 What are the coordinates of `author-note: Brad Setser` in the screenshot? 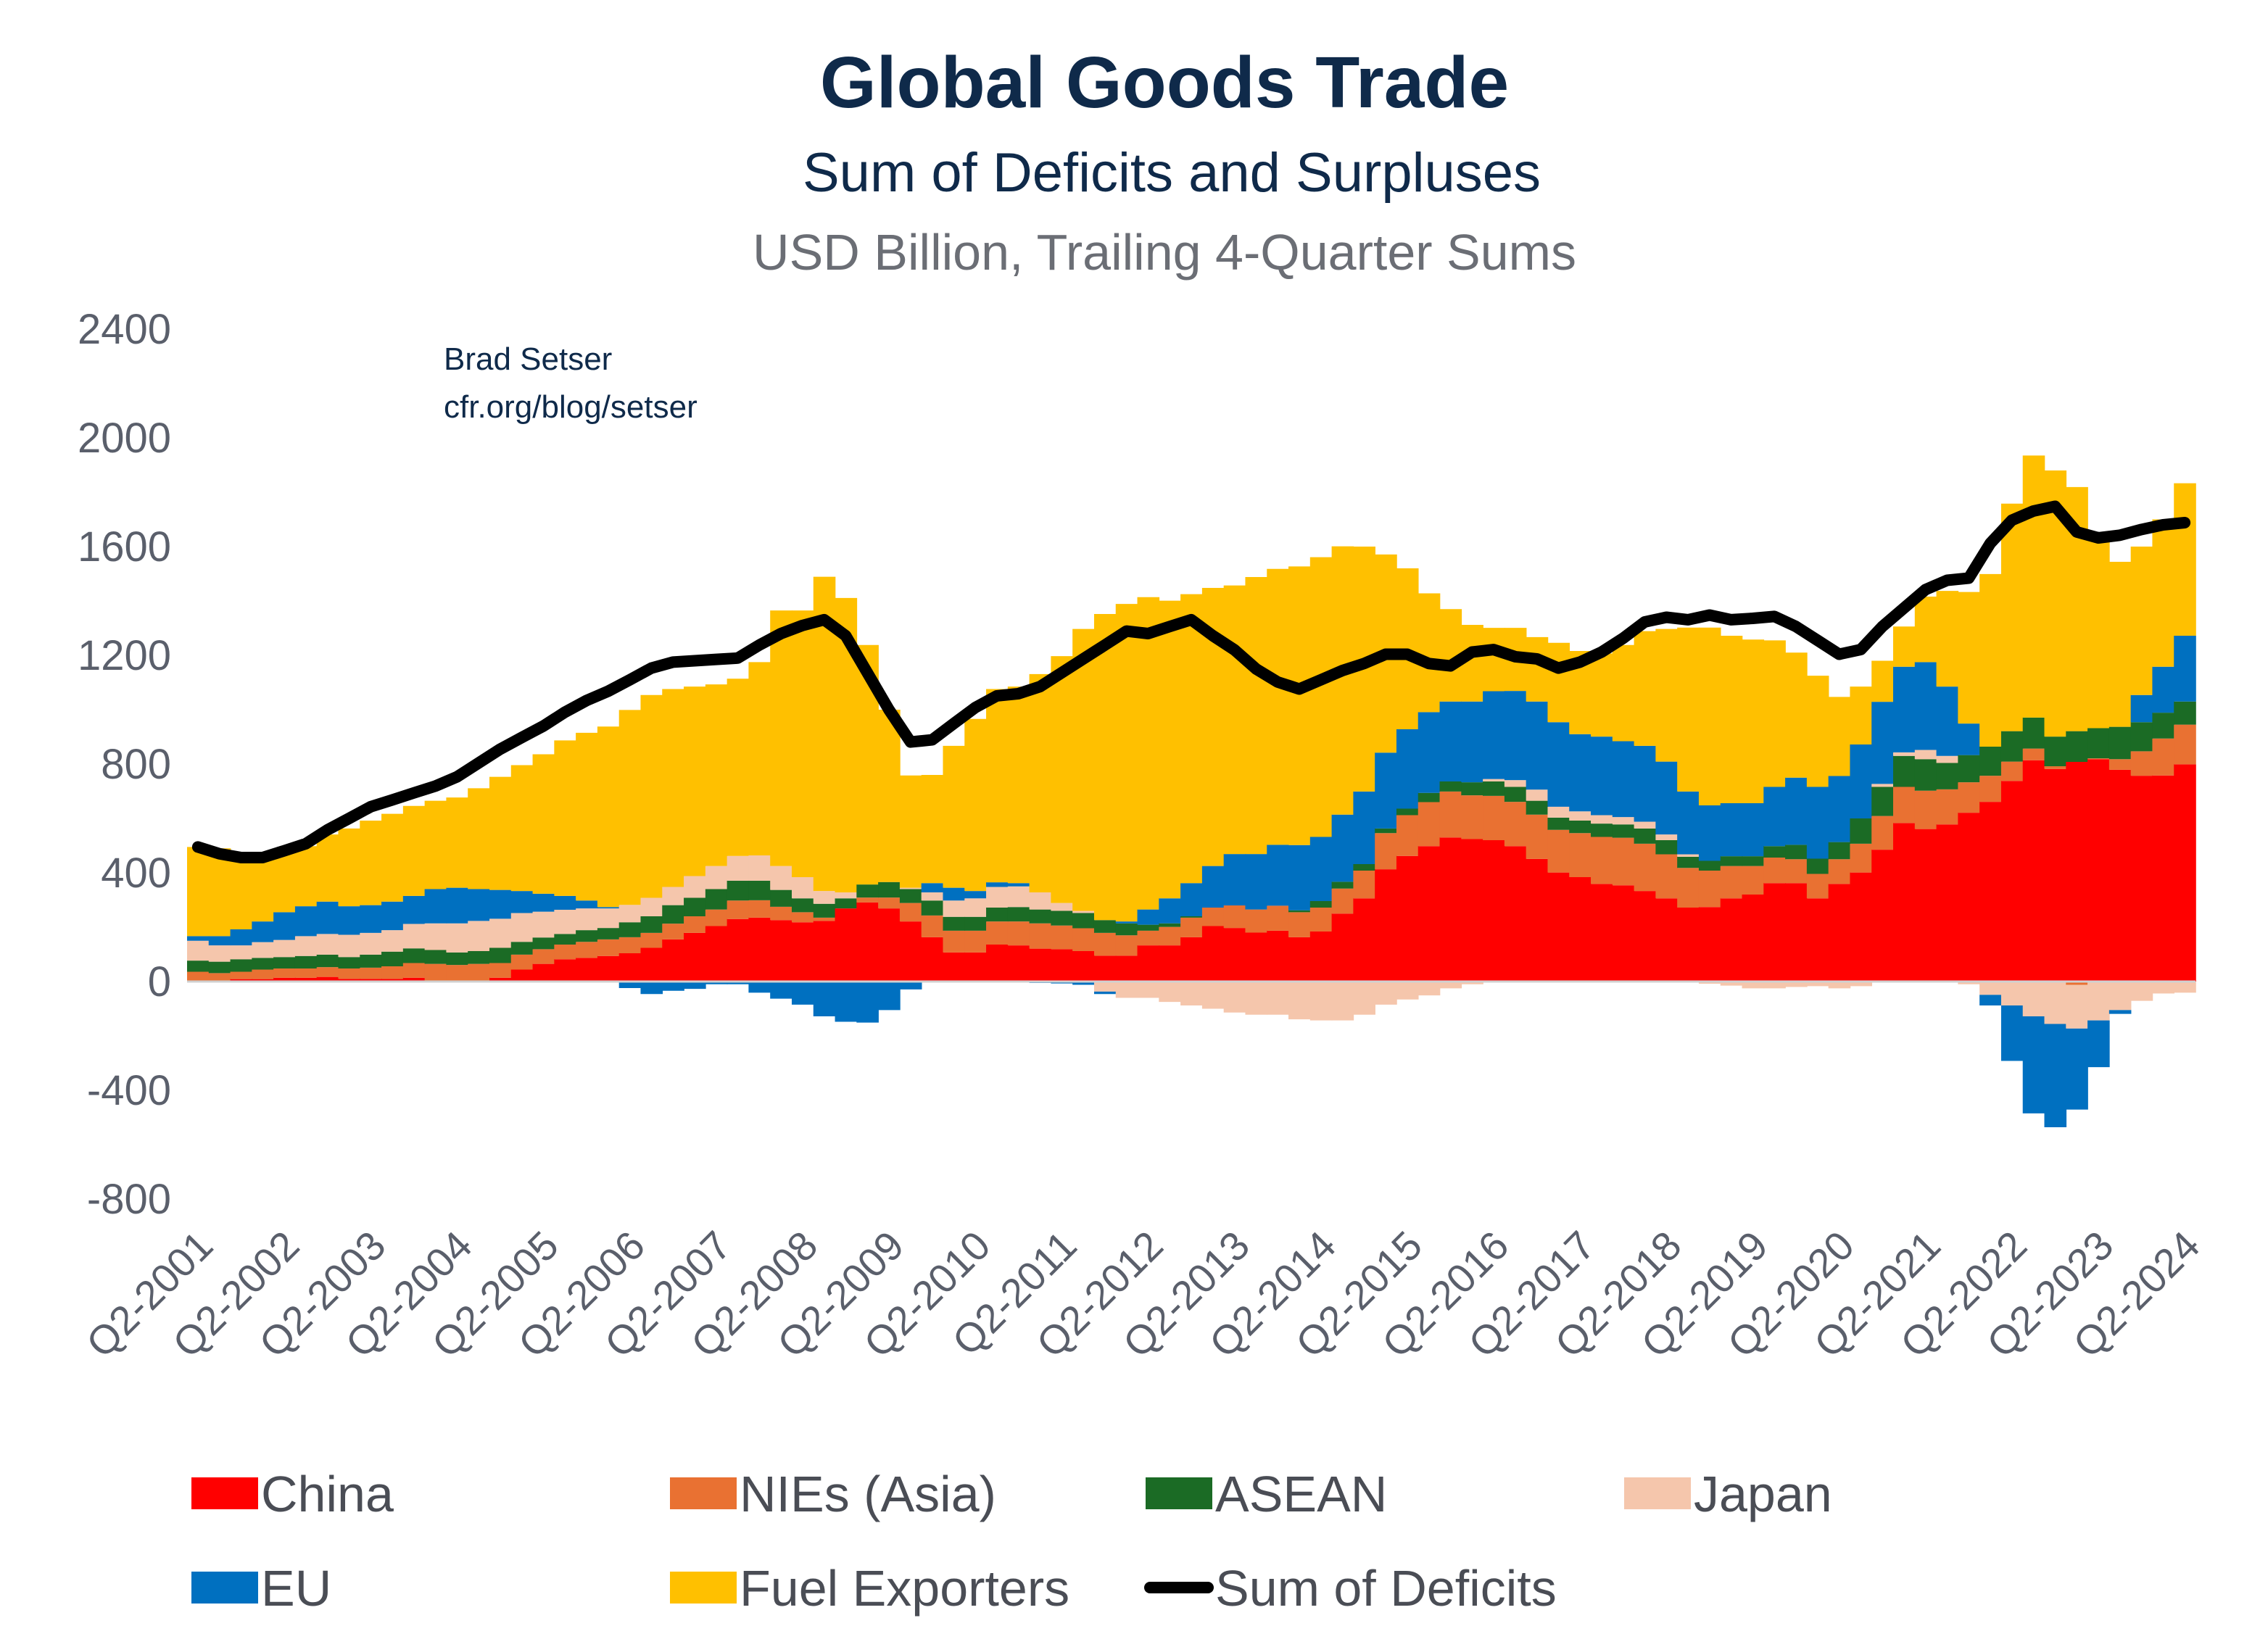 It's located at (528, 359).